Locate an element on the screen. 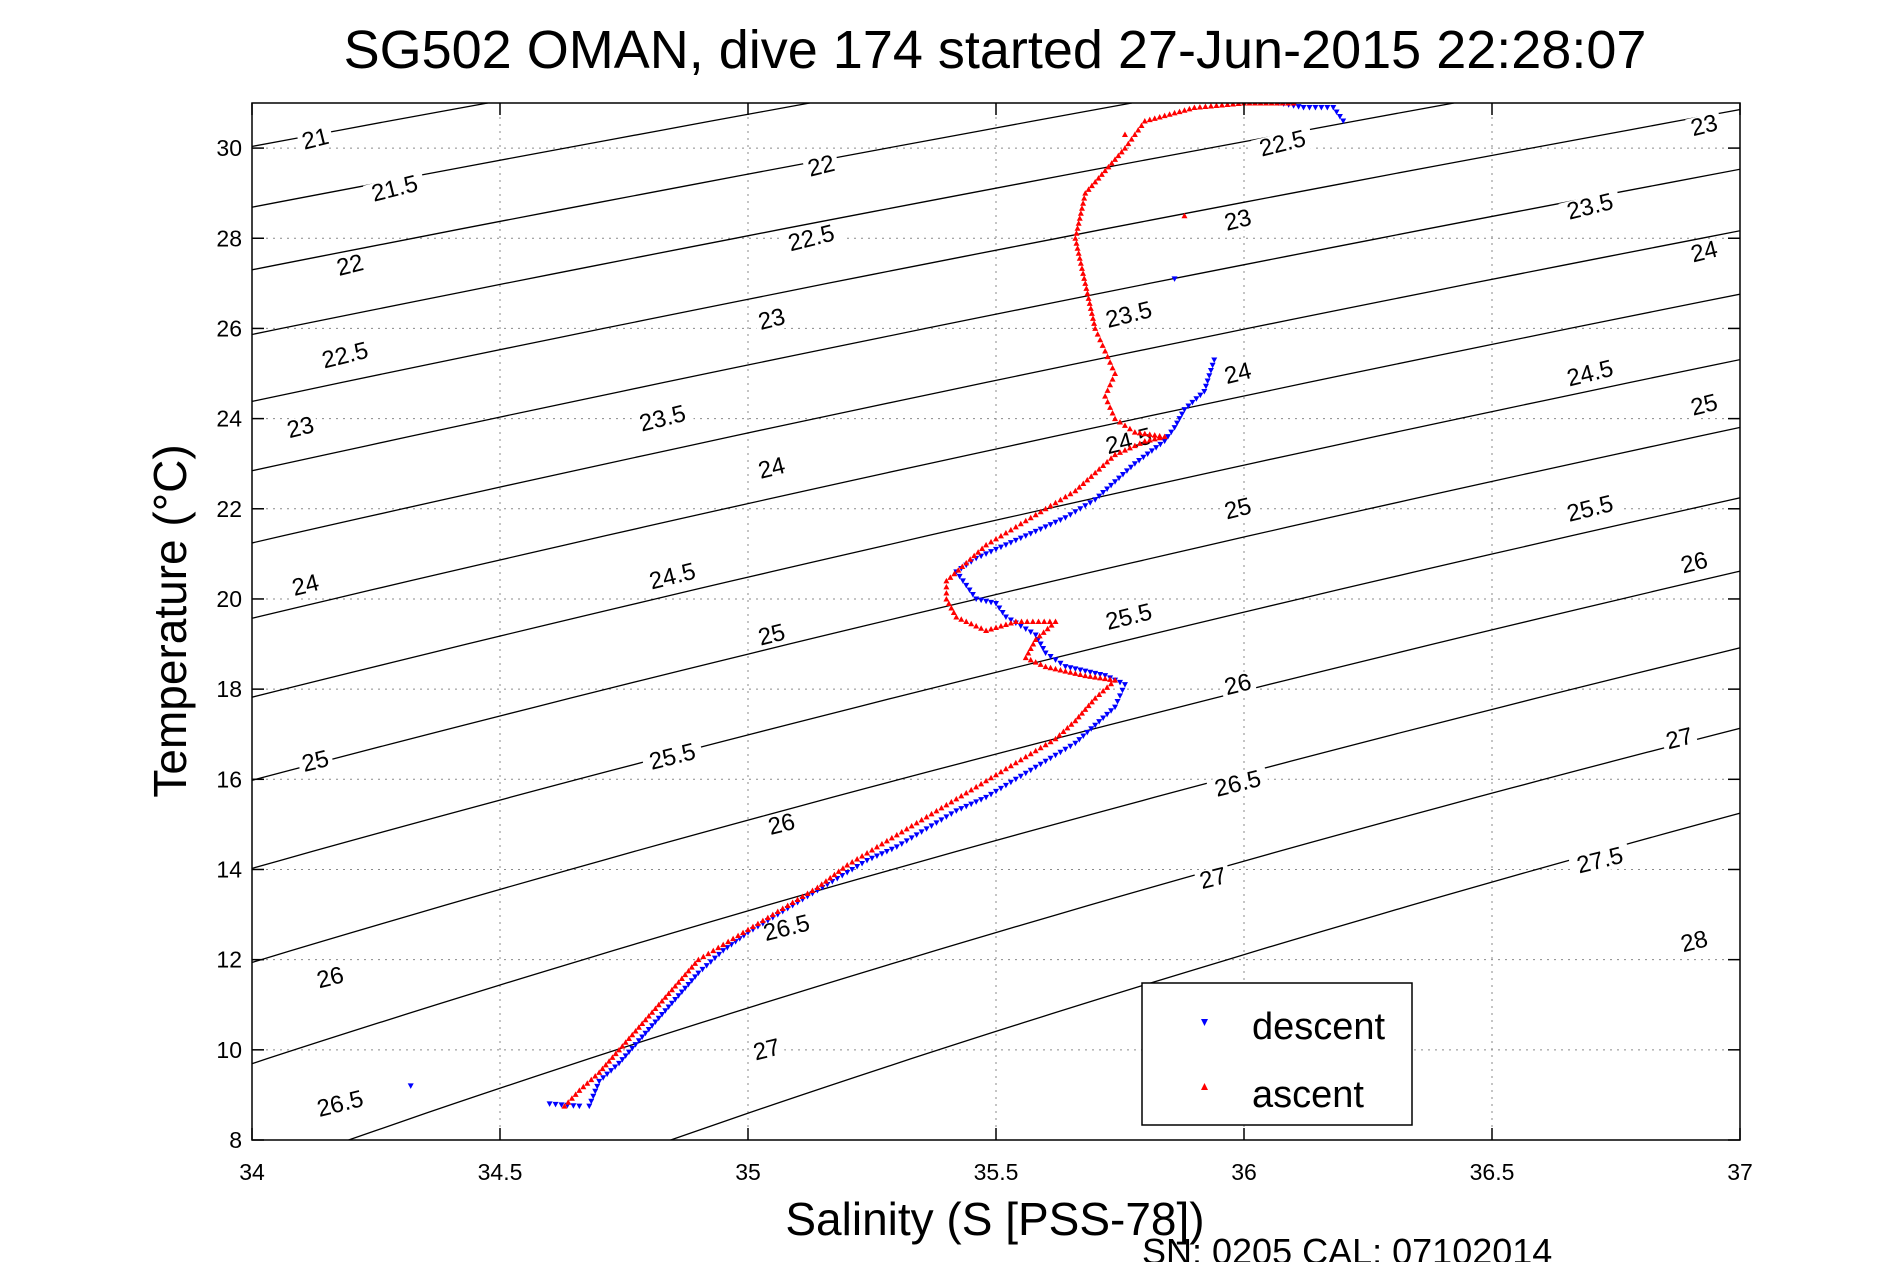  isopycnal-label: 23 is located at coordinates (771, 319).